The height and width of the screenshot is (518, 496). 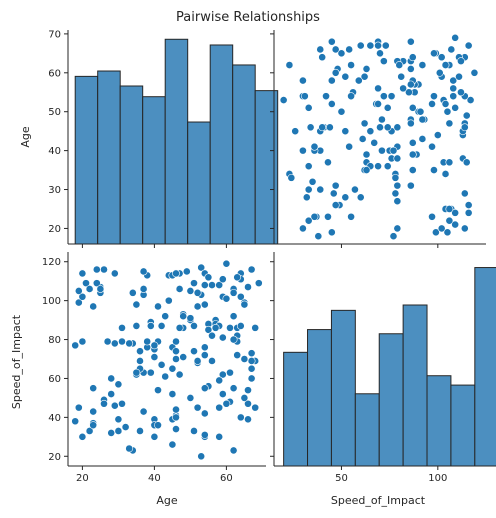 What do you see at coordinates (54, 112) in the screenshot?
I see `y-tick-label: 50` at bounding box center [54, 112].